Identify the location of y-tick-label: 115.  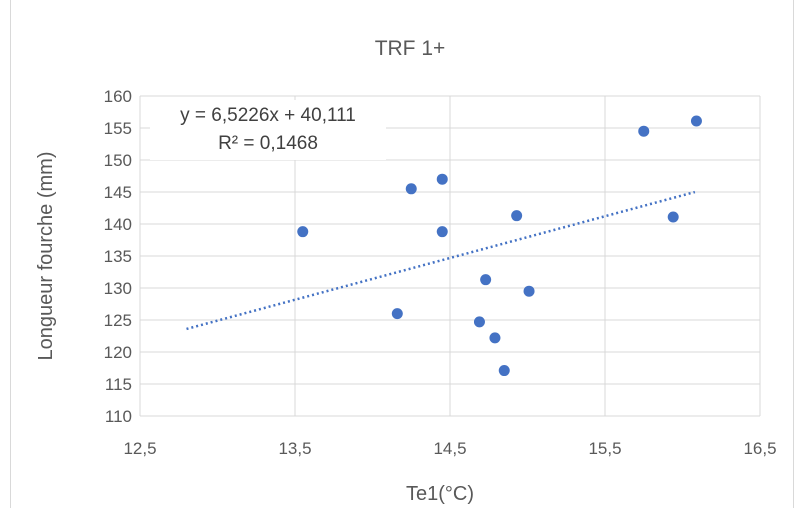
(118, 384).